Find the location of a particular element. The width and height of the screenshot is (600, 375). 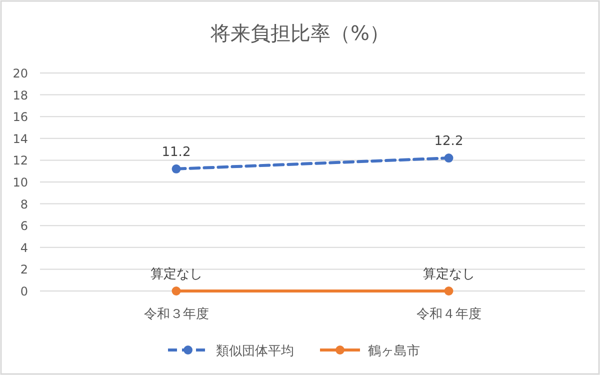

y-tick-label: 4 is located at coordinates (24, 247).